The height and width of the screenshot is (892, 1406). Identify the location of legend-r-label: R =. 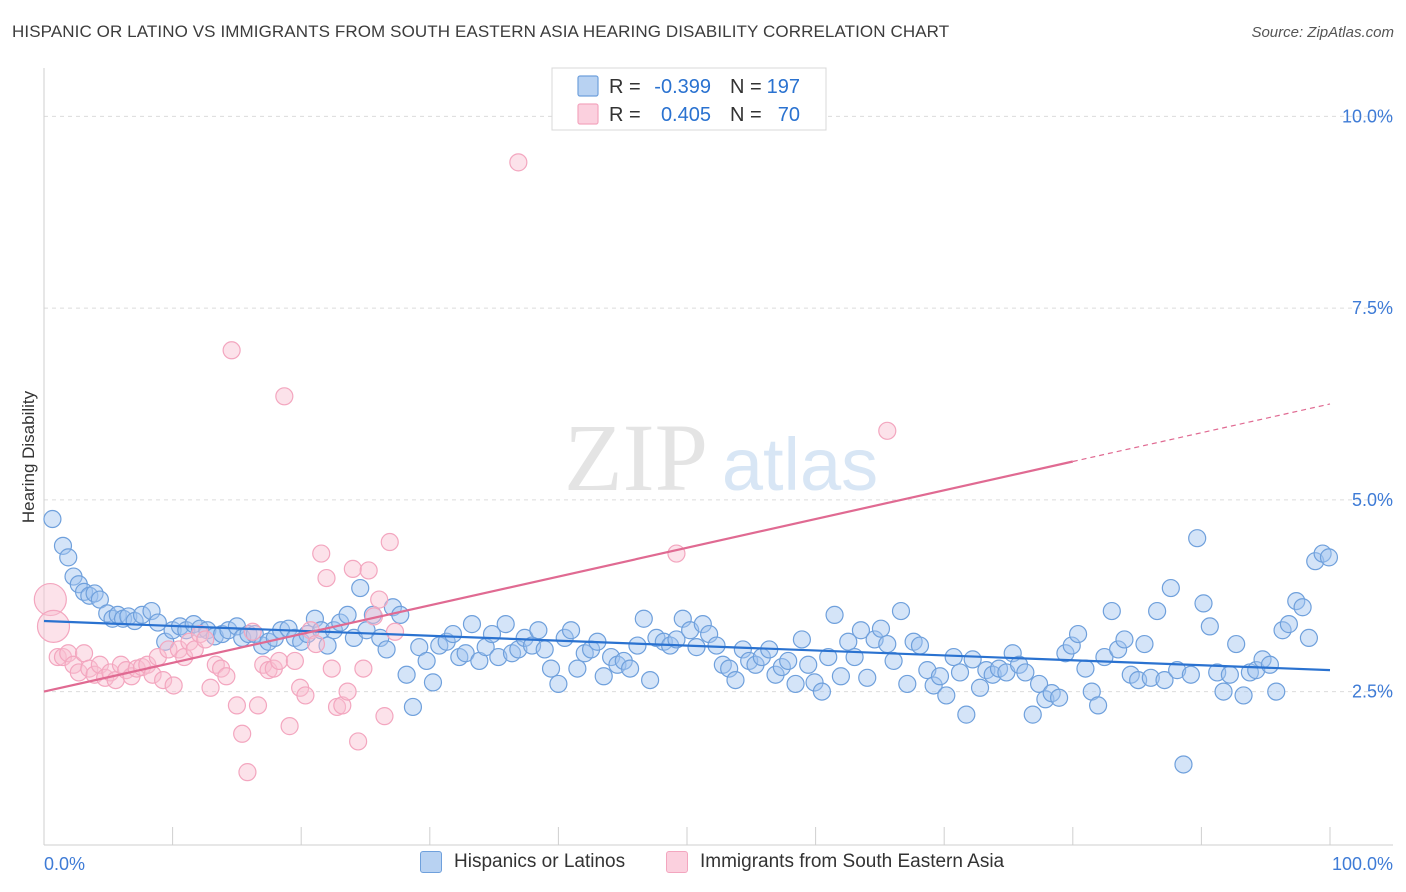
(625, 115).